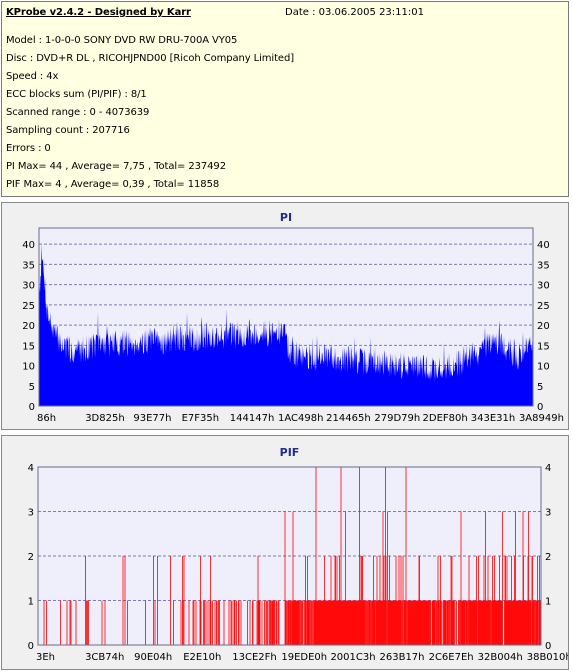 The width and height of the screenshot is (572, 672). Describe the element at coordinates (31, 602) in the screenshot. I see `y-tick-label-left: 1` at that location.